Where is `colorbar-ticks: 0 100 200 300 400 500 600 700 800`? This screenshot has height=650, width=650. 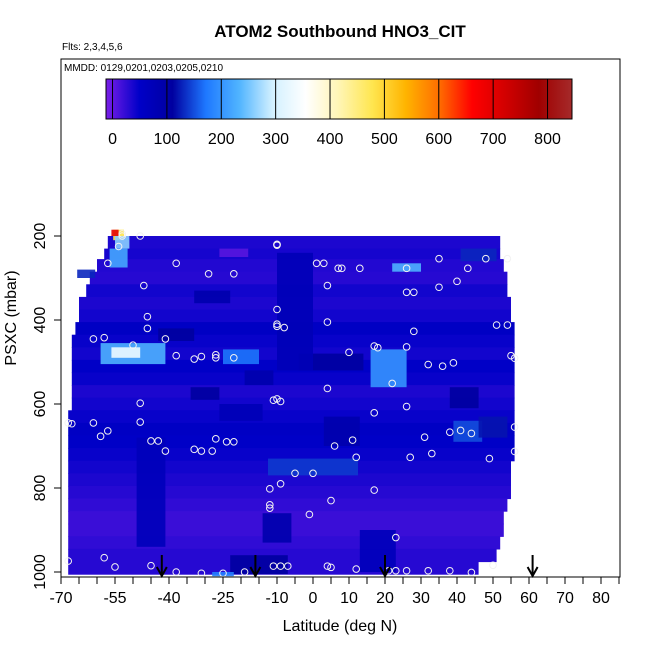 colorbar-ticks: 0 100 200 300 400 500 600 700 800 is located at coordinates (334, 113).